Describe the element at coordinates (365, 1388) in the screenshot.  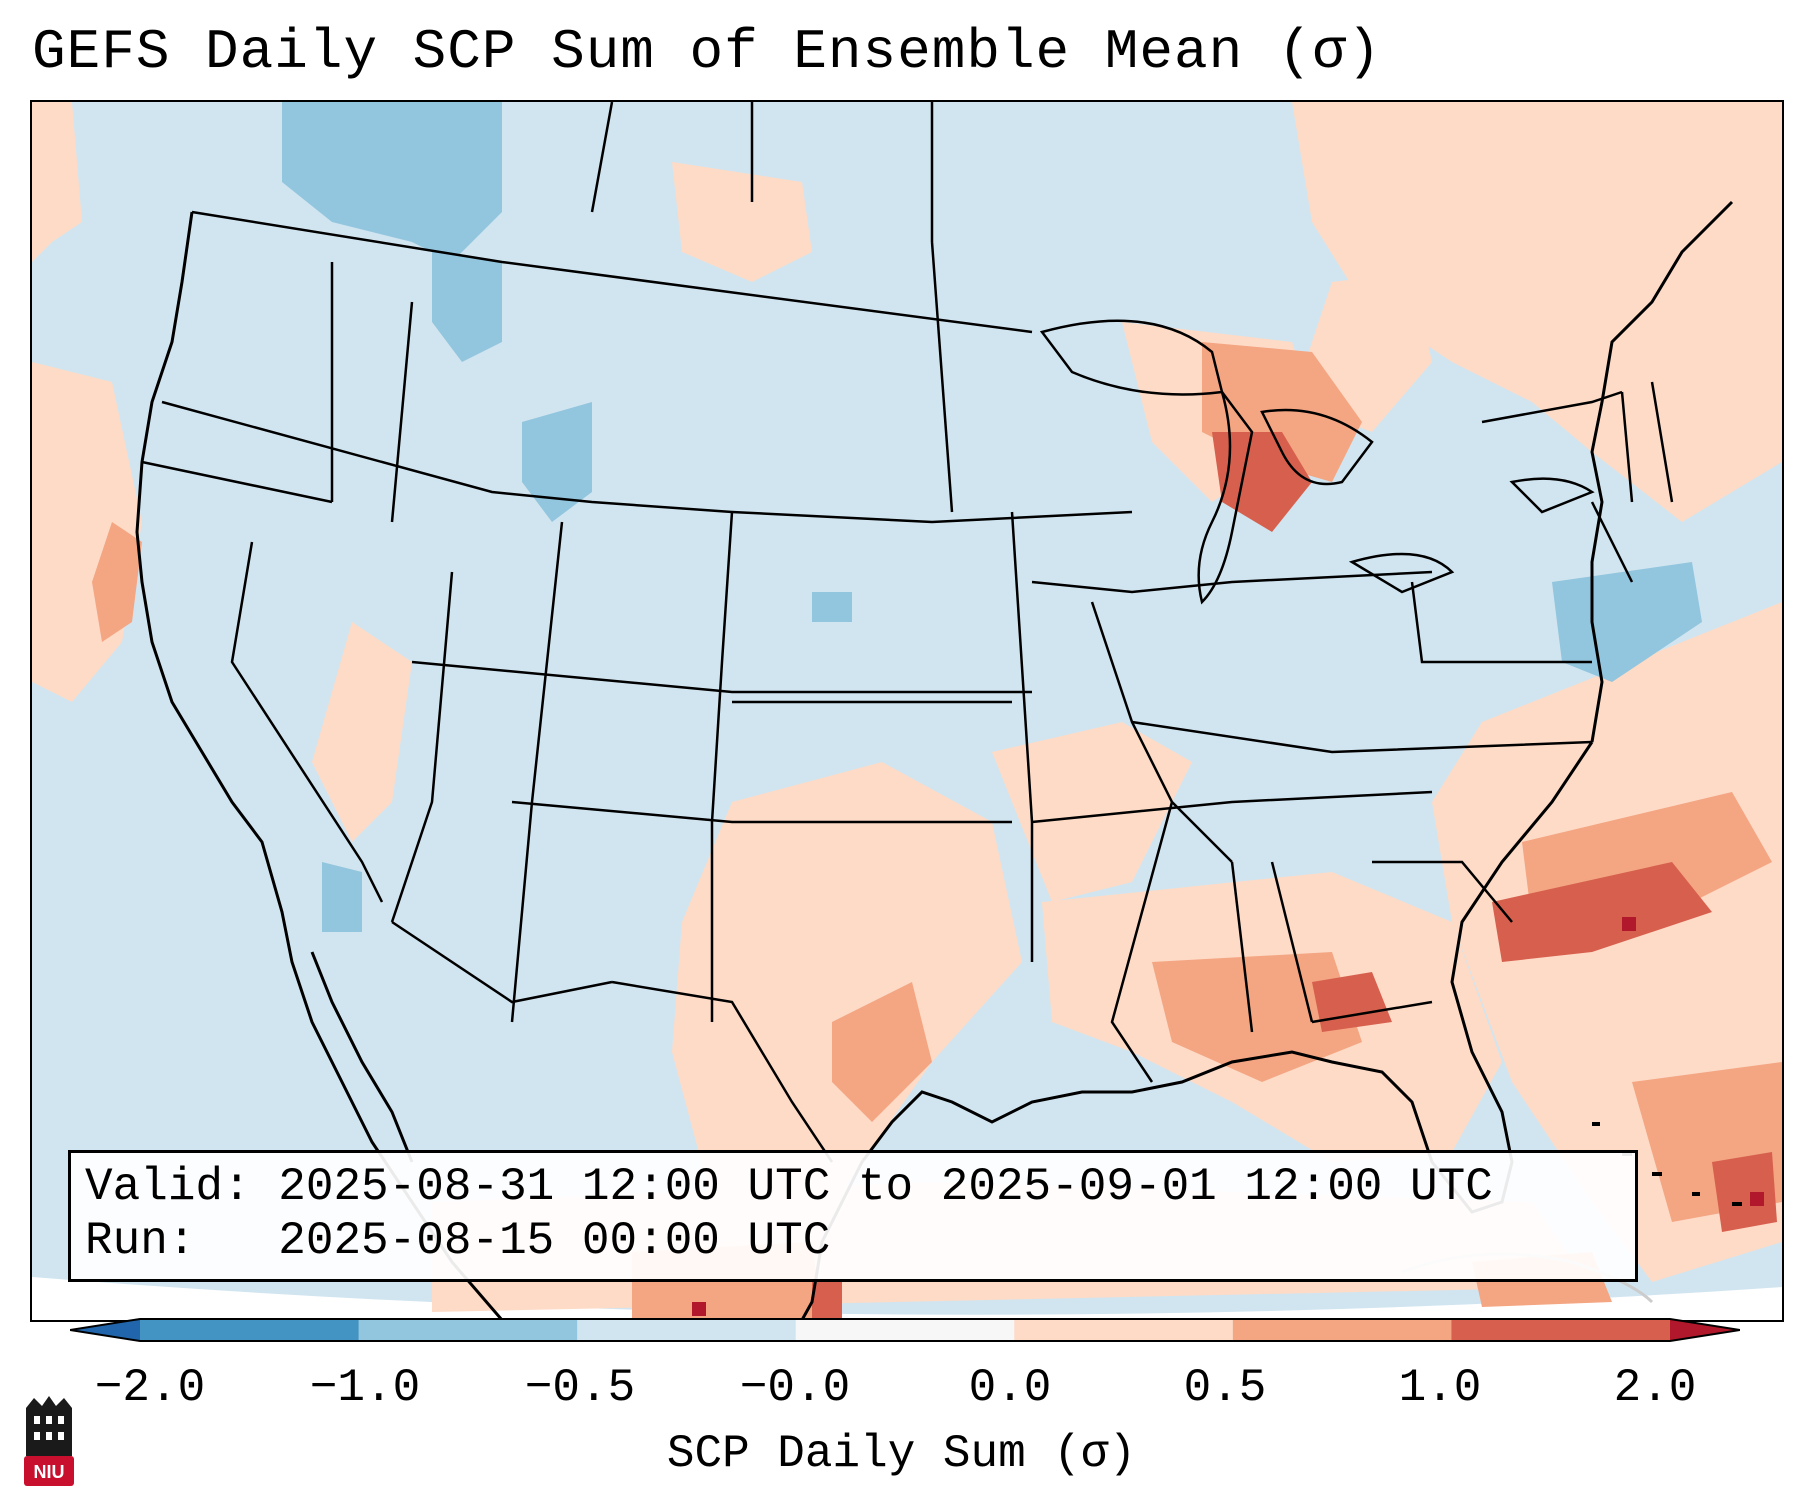
I see `colorbar-tick-label: −1.0` at that location.